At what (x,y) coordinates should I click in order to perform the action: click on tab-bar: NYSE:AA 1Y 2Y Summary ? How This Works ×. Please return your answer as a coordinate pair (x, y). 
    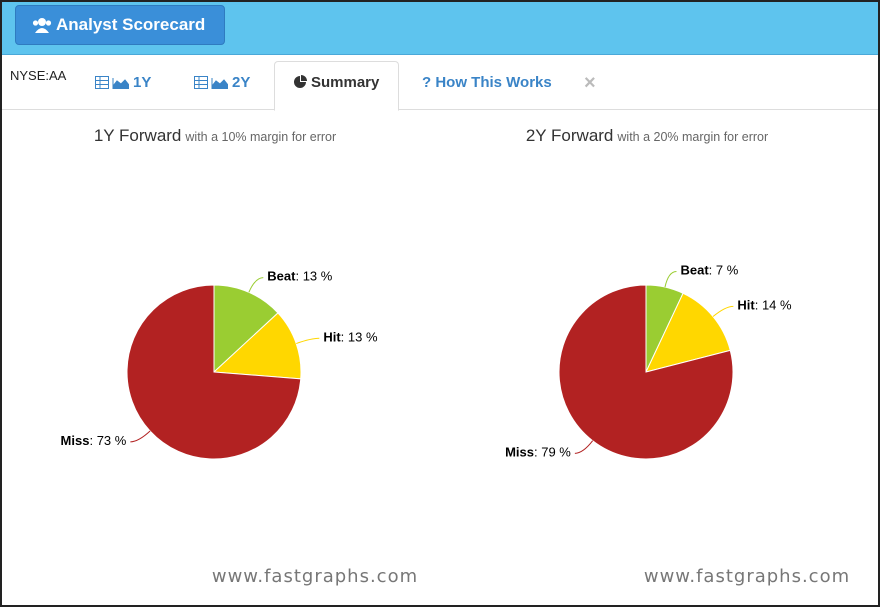
    Looking at the image, I should click on (440, 83).